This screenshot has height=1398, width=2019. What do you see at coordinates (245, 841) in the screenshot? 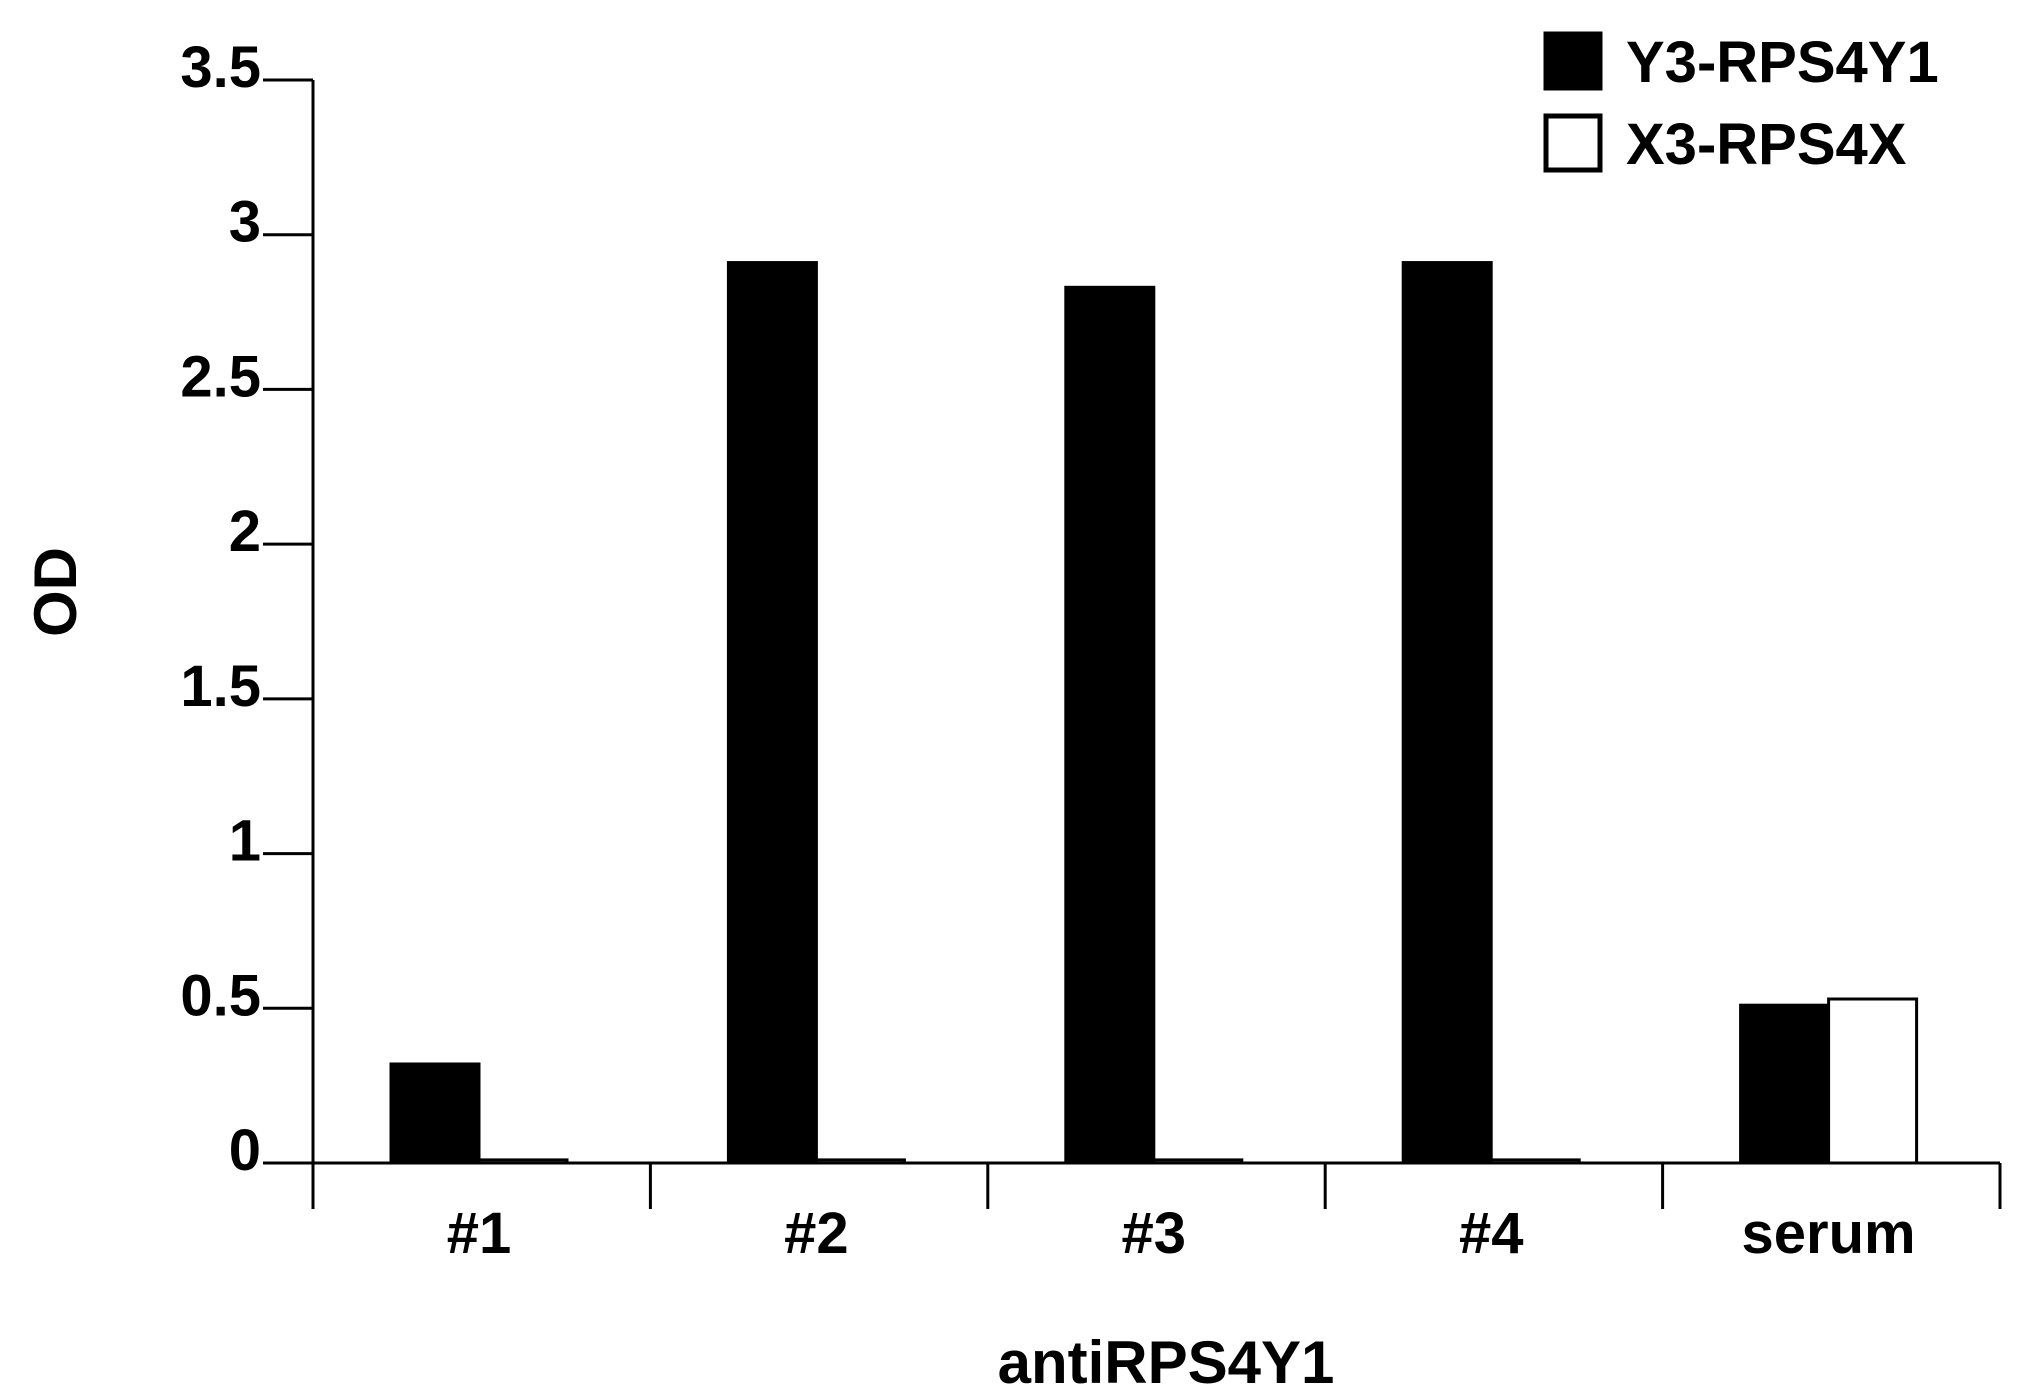
I see `y-tick-label: 1` at bounding box center [245, 841].